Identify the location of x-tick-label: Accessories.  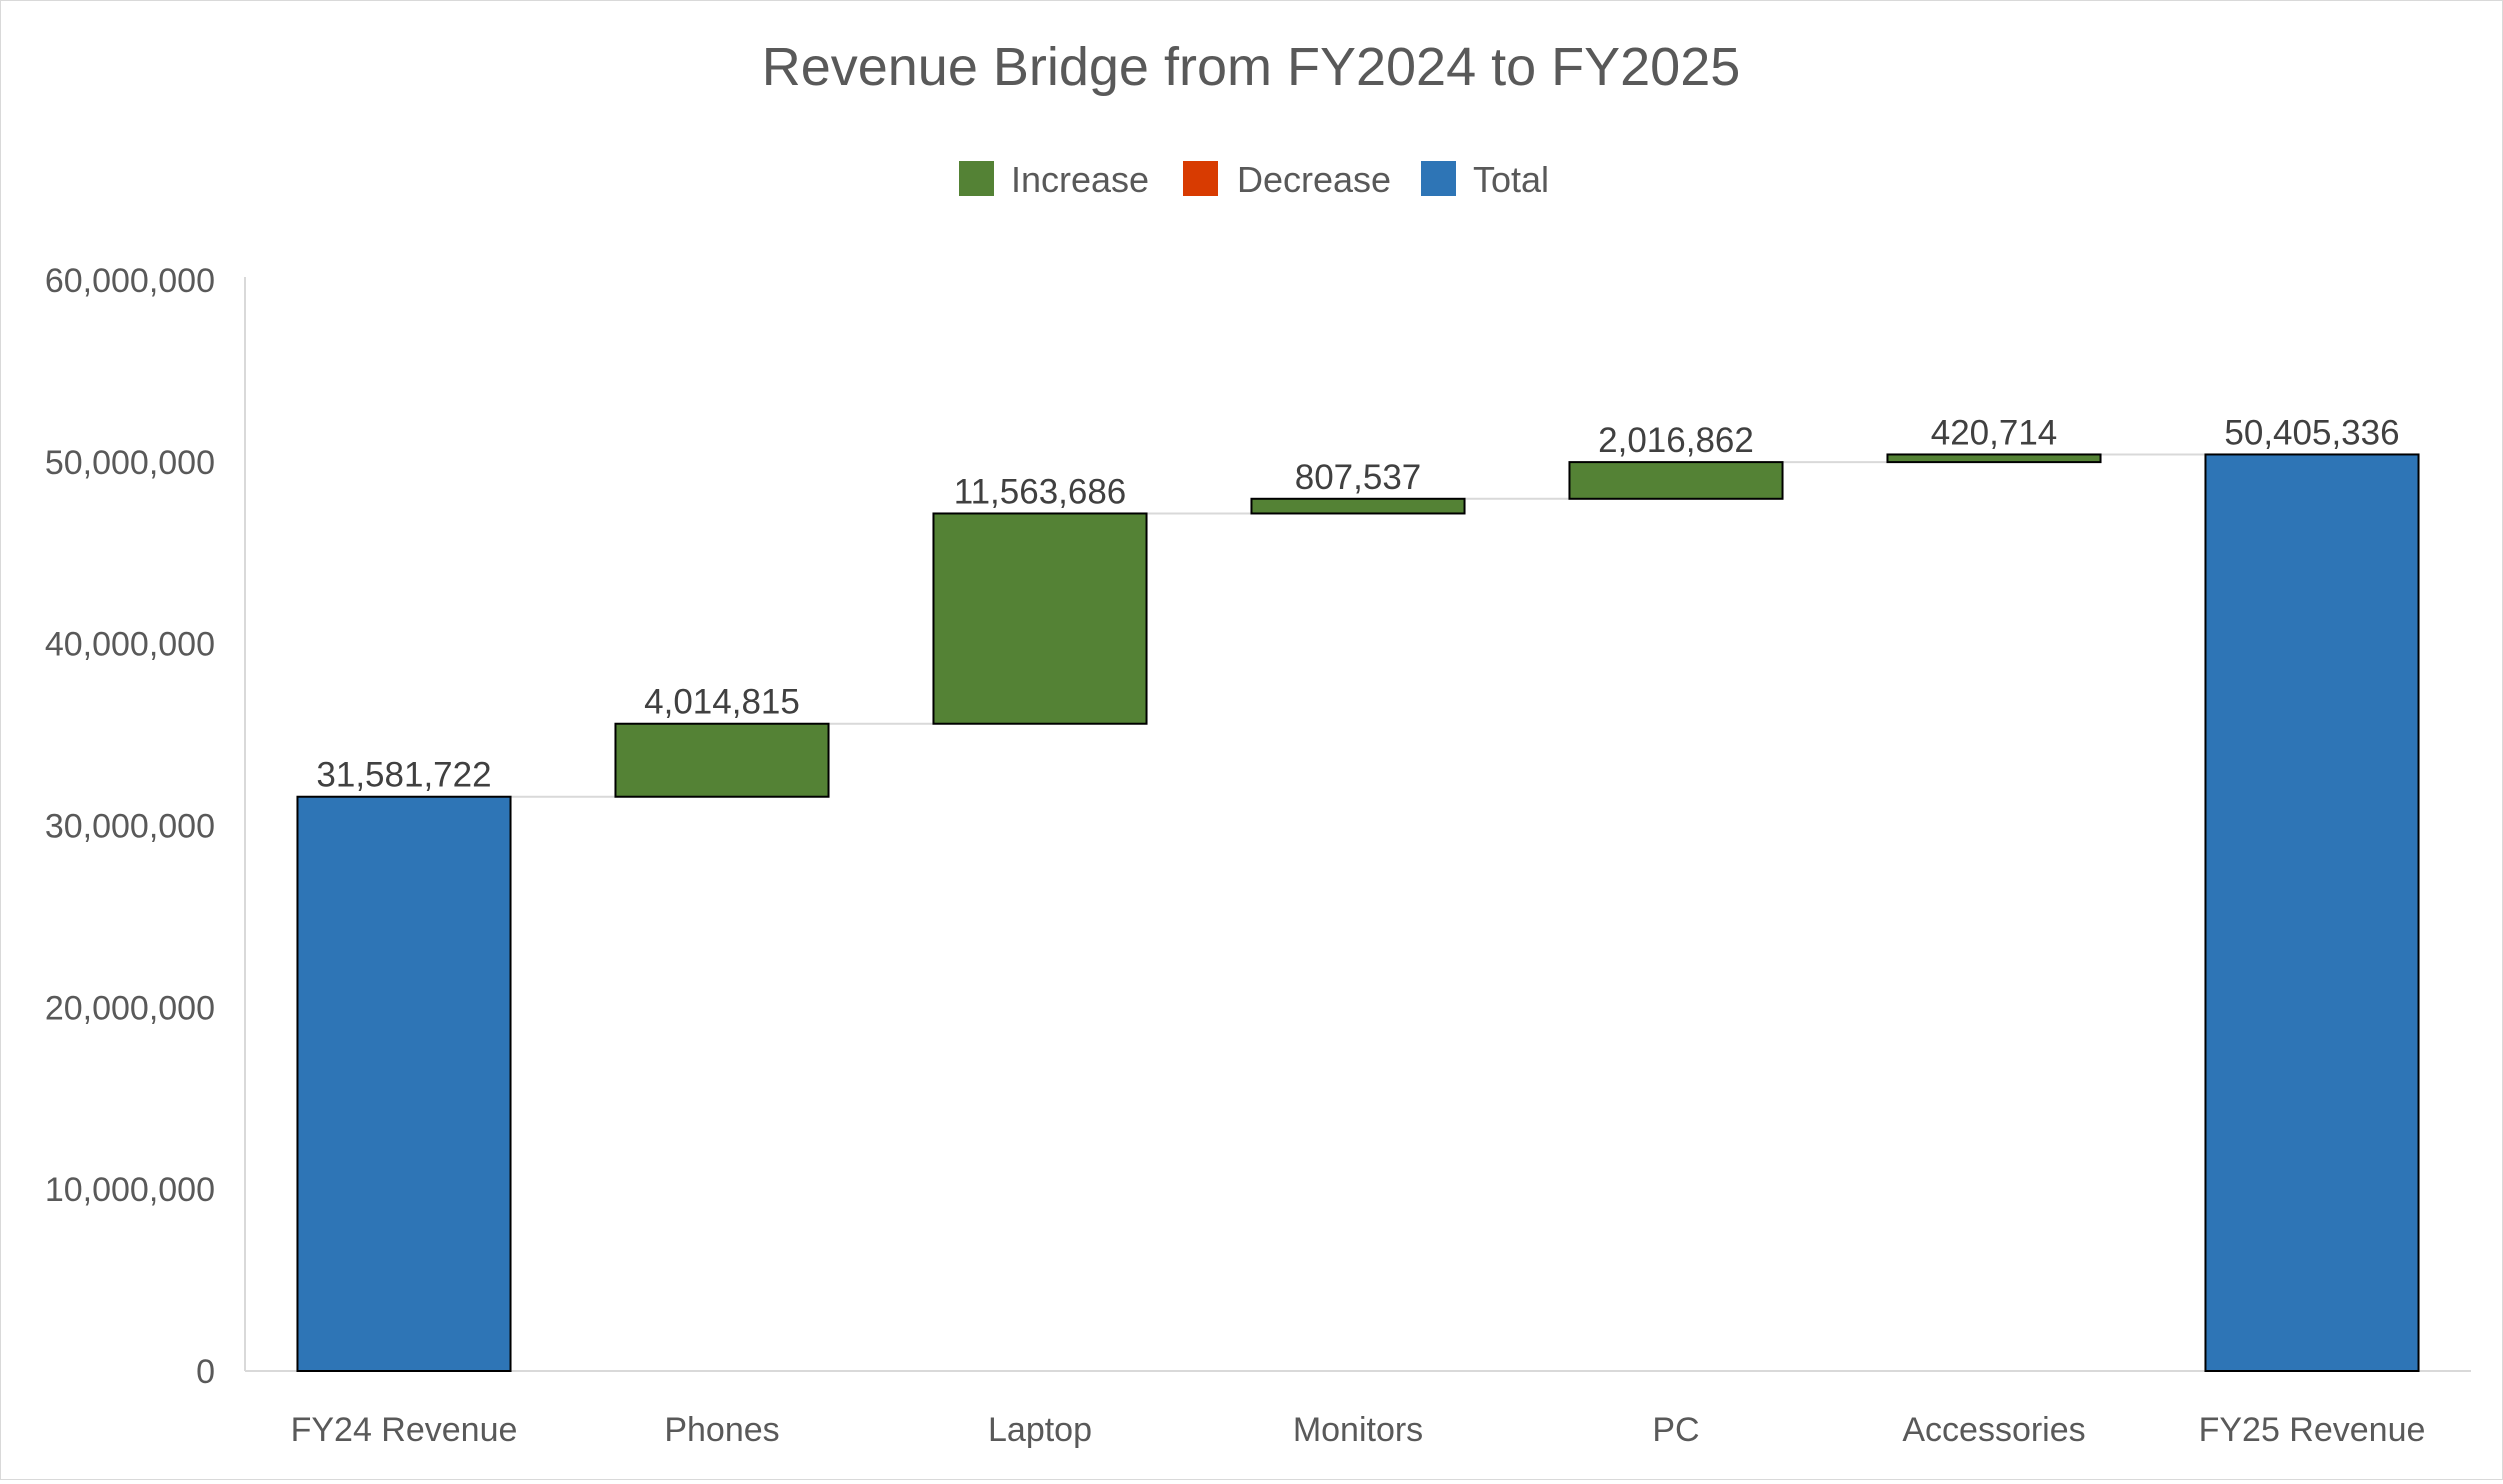
(1993, 1430).